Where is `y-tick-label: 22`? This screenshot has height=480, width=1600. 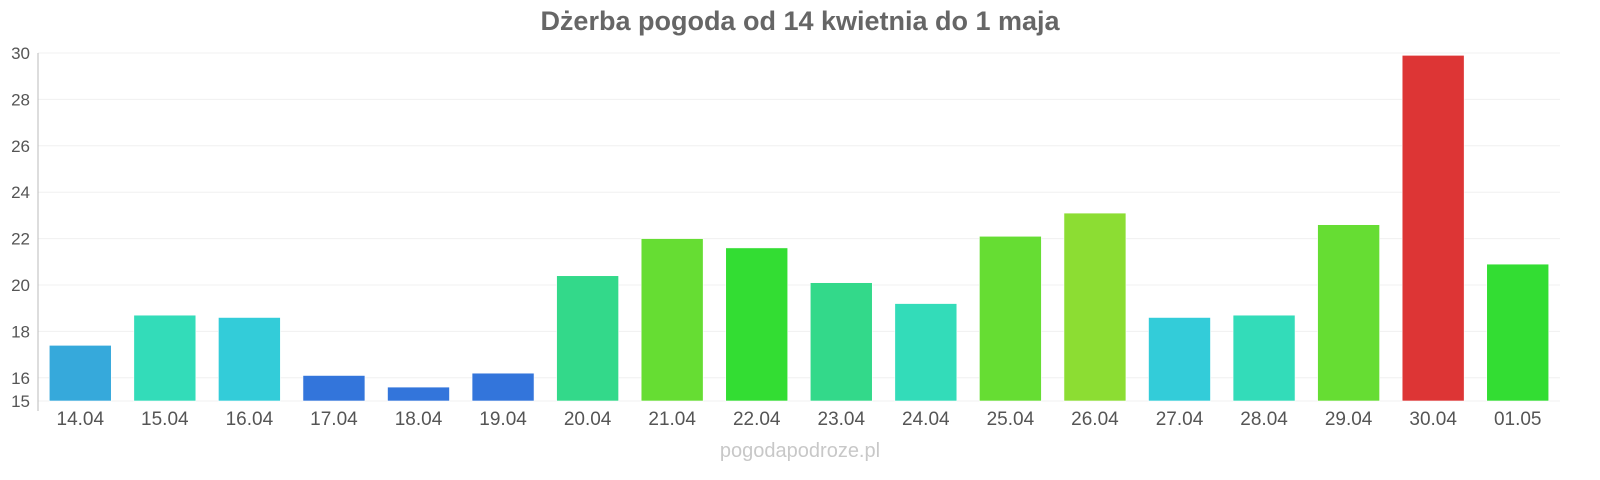
y-tick-label: 22 is located at coordinates (20, 239).